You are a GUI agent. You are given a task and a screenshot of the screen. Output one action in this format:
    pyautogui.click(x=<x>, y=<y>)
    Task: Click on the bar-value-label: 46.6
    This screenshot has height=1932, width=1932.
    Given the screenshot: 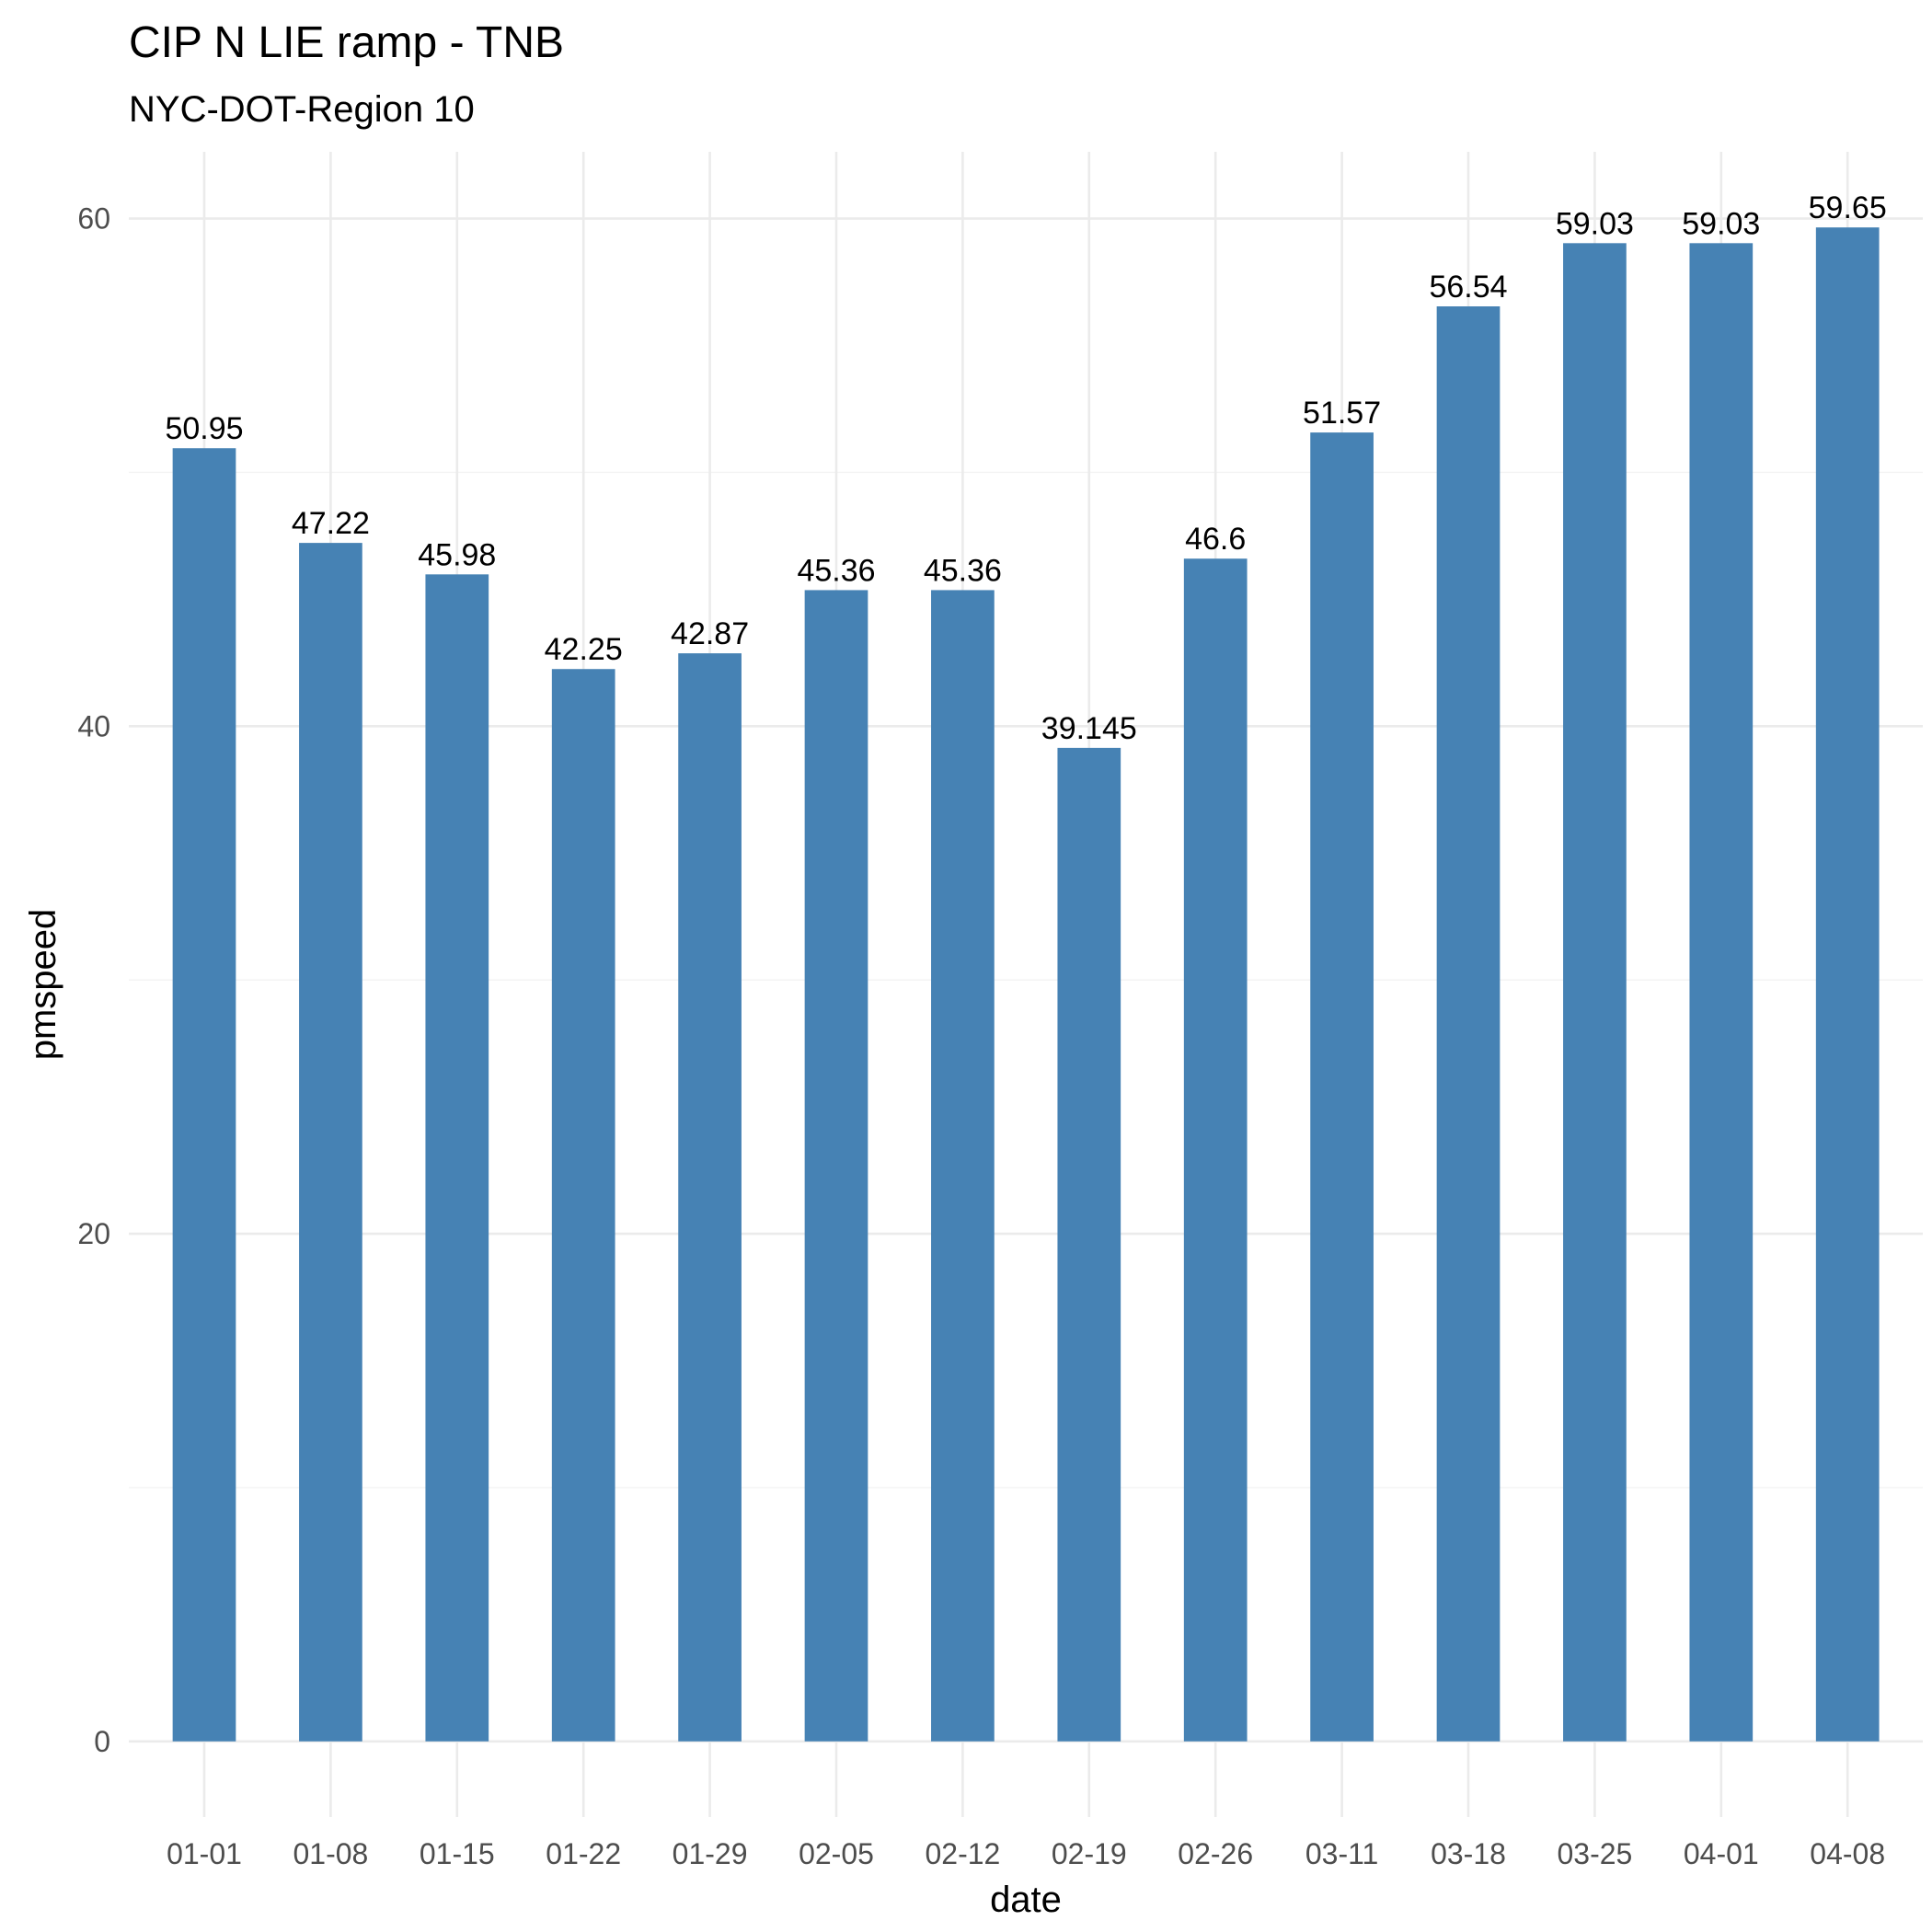 What is the action you would take?
    pyautogui.click(x=1215, y=539)
    